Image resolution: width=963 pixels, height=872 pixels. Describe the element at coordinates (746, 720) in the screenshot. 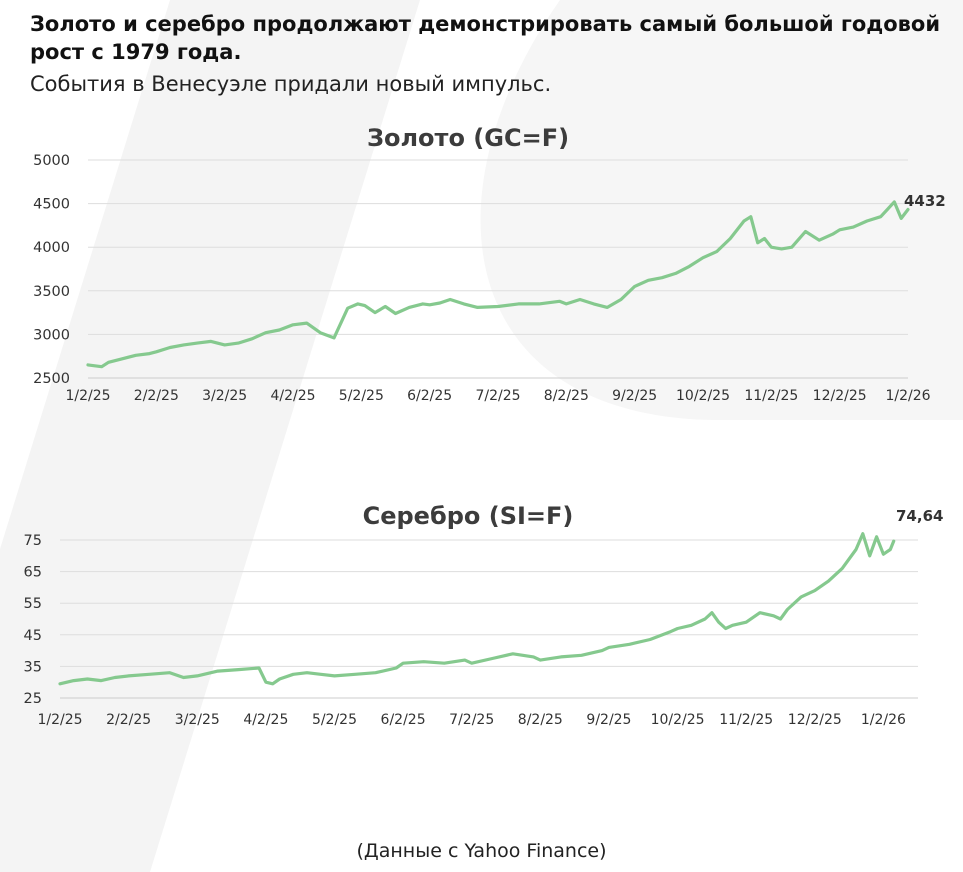

I see `silver-x-tick-label: 11/2/25` at that location.